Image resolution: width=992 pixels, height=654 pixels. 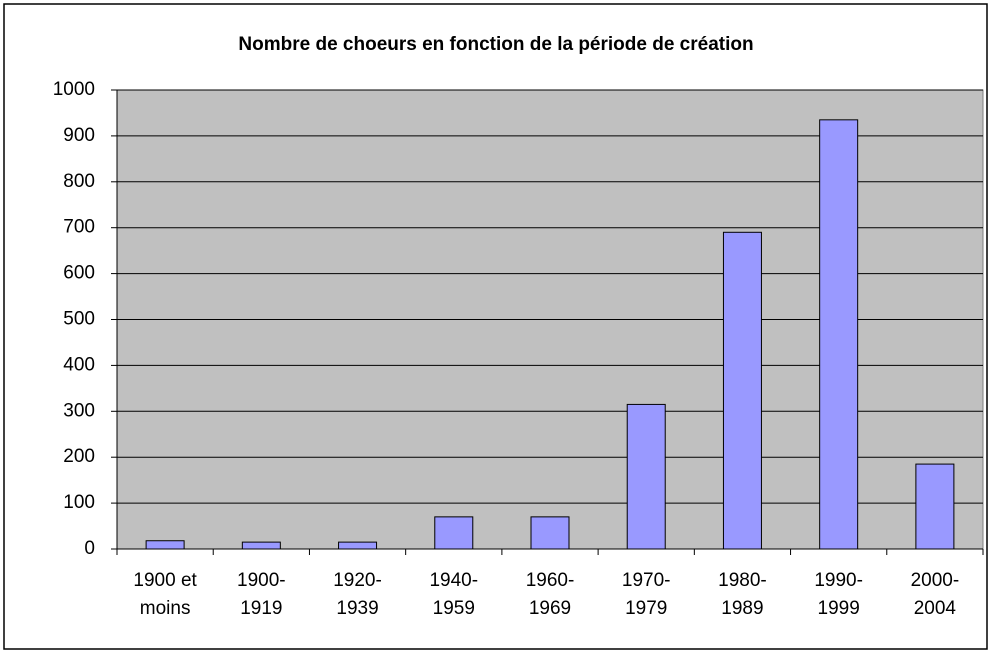 I want to click on y-tick-label: 500, so click(x=79, y=319).